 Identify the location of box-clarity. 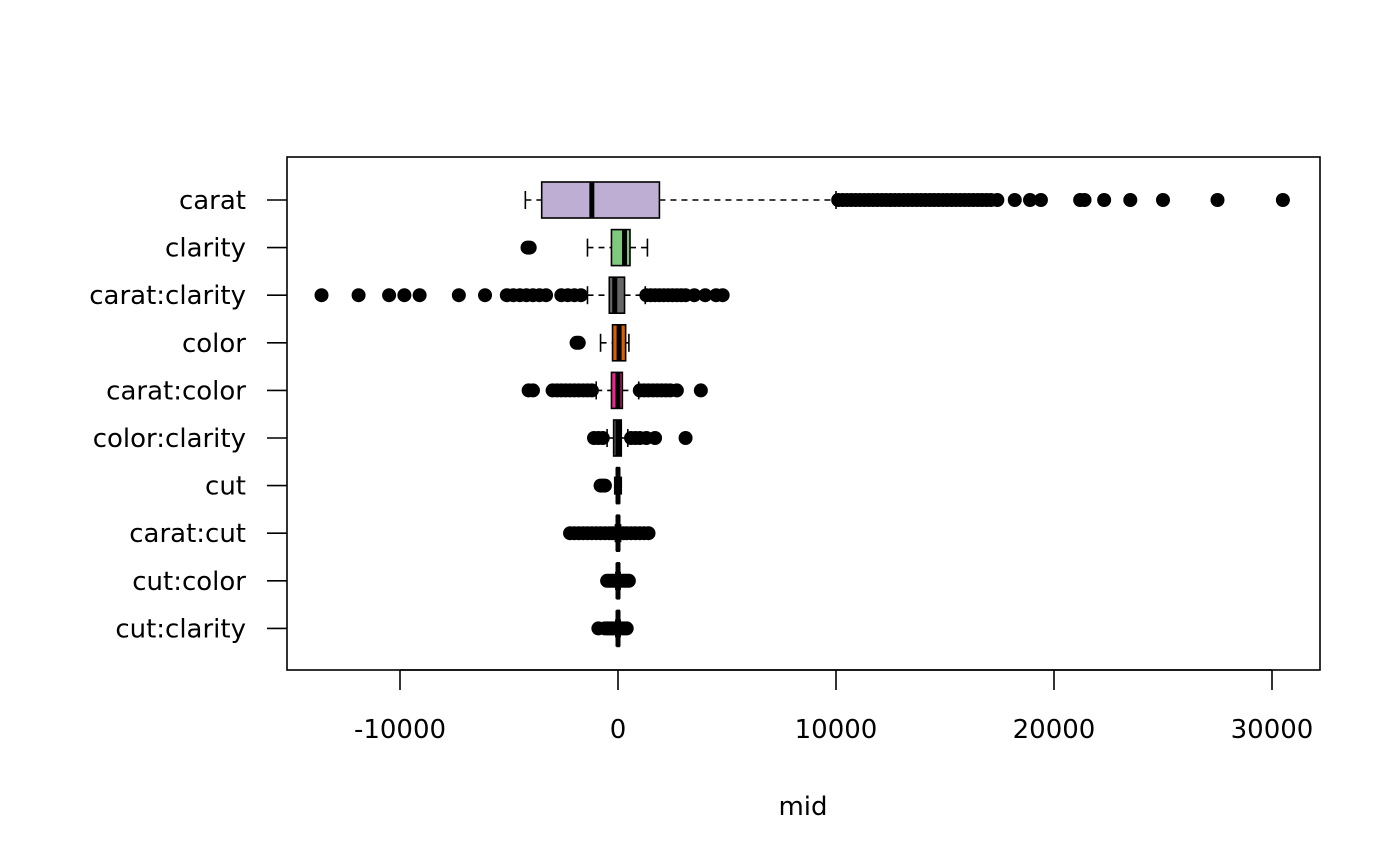
(584, 247).